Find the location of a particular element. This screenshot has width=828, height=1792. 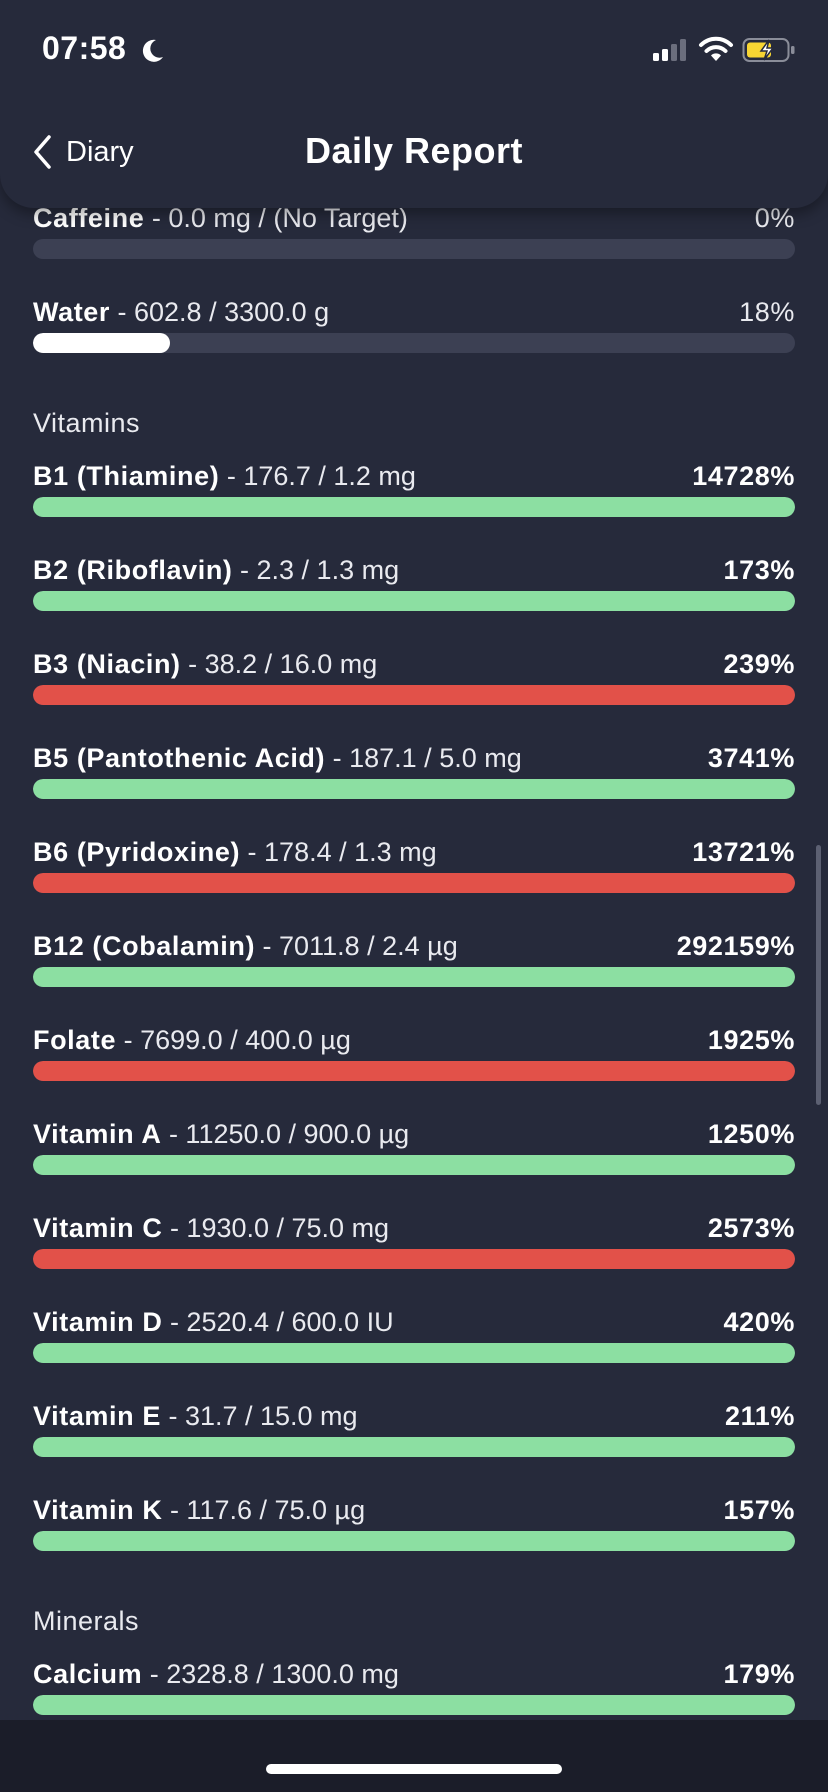

nutrient-name: B2 (Riboflavin) is located at coordinates (133, 570).